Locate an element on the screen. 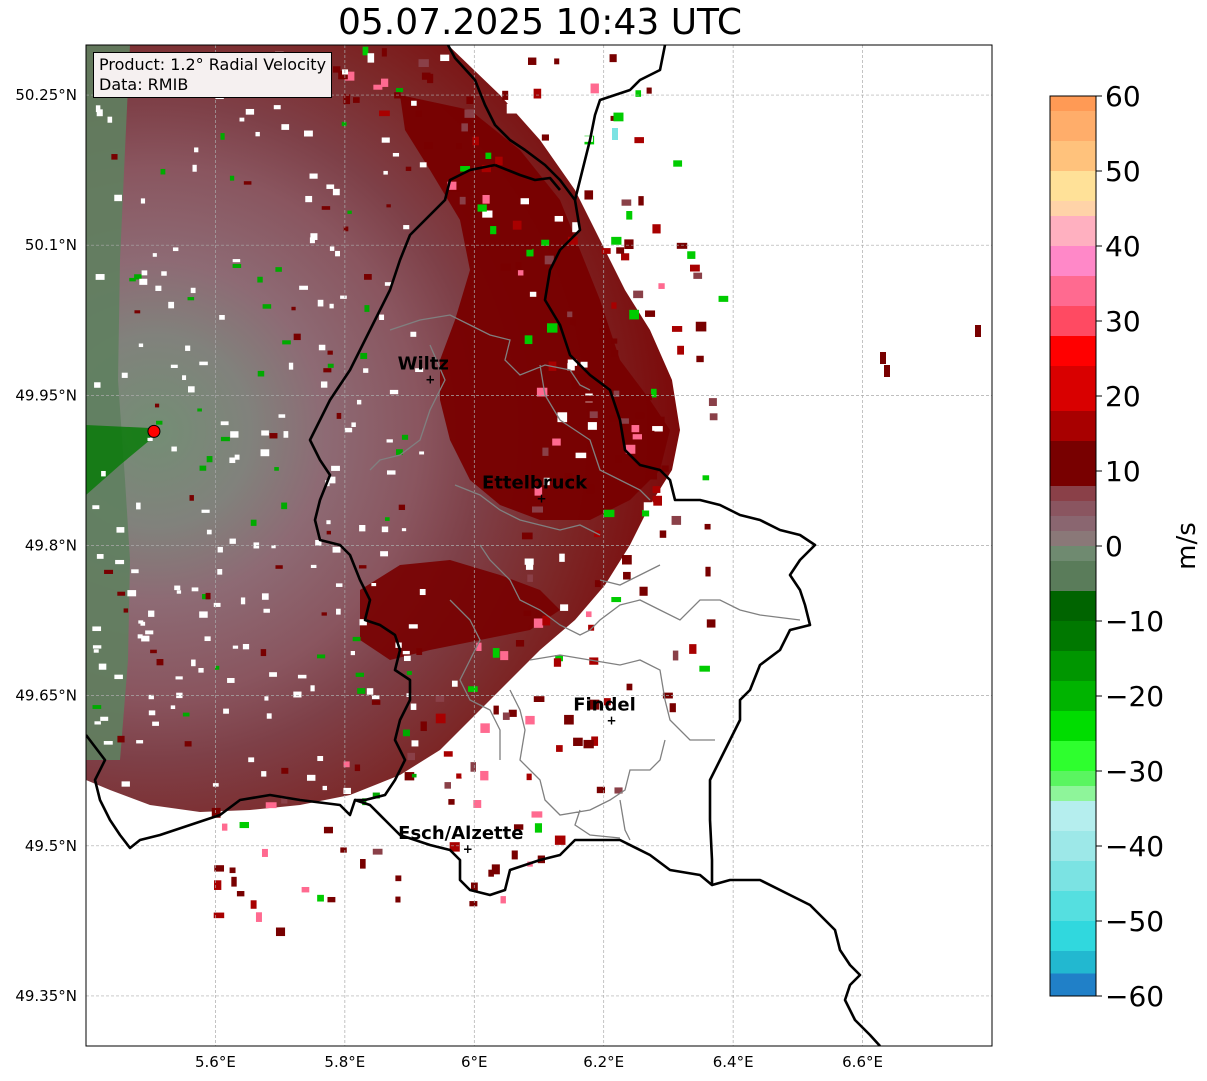 The width and height of the screenshot is (1207, 1081). inbound-strong-area is located at coordinates (118, 460).